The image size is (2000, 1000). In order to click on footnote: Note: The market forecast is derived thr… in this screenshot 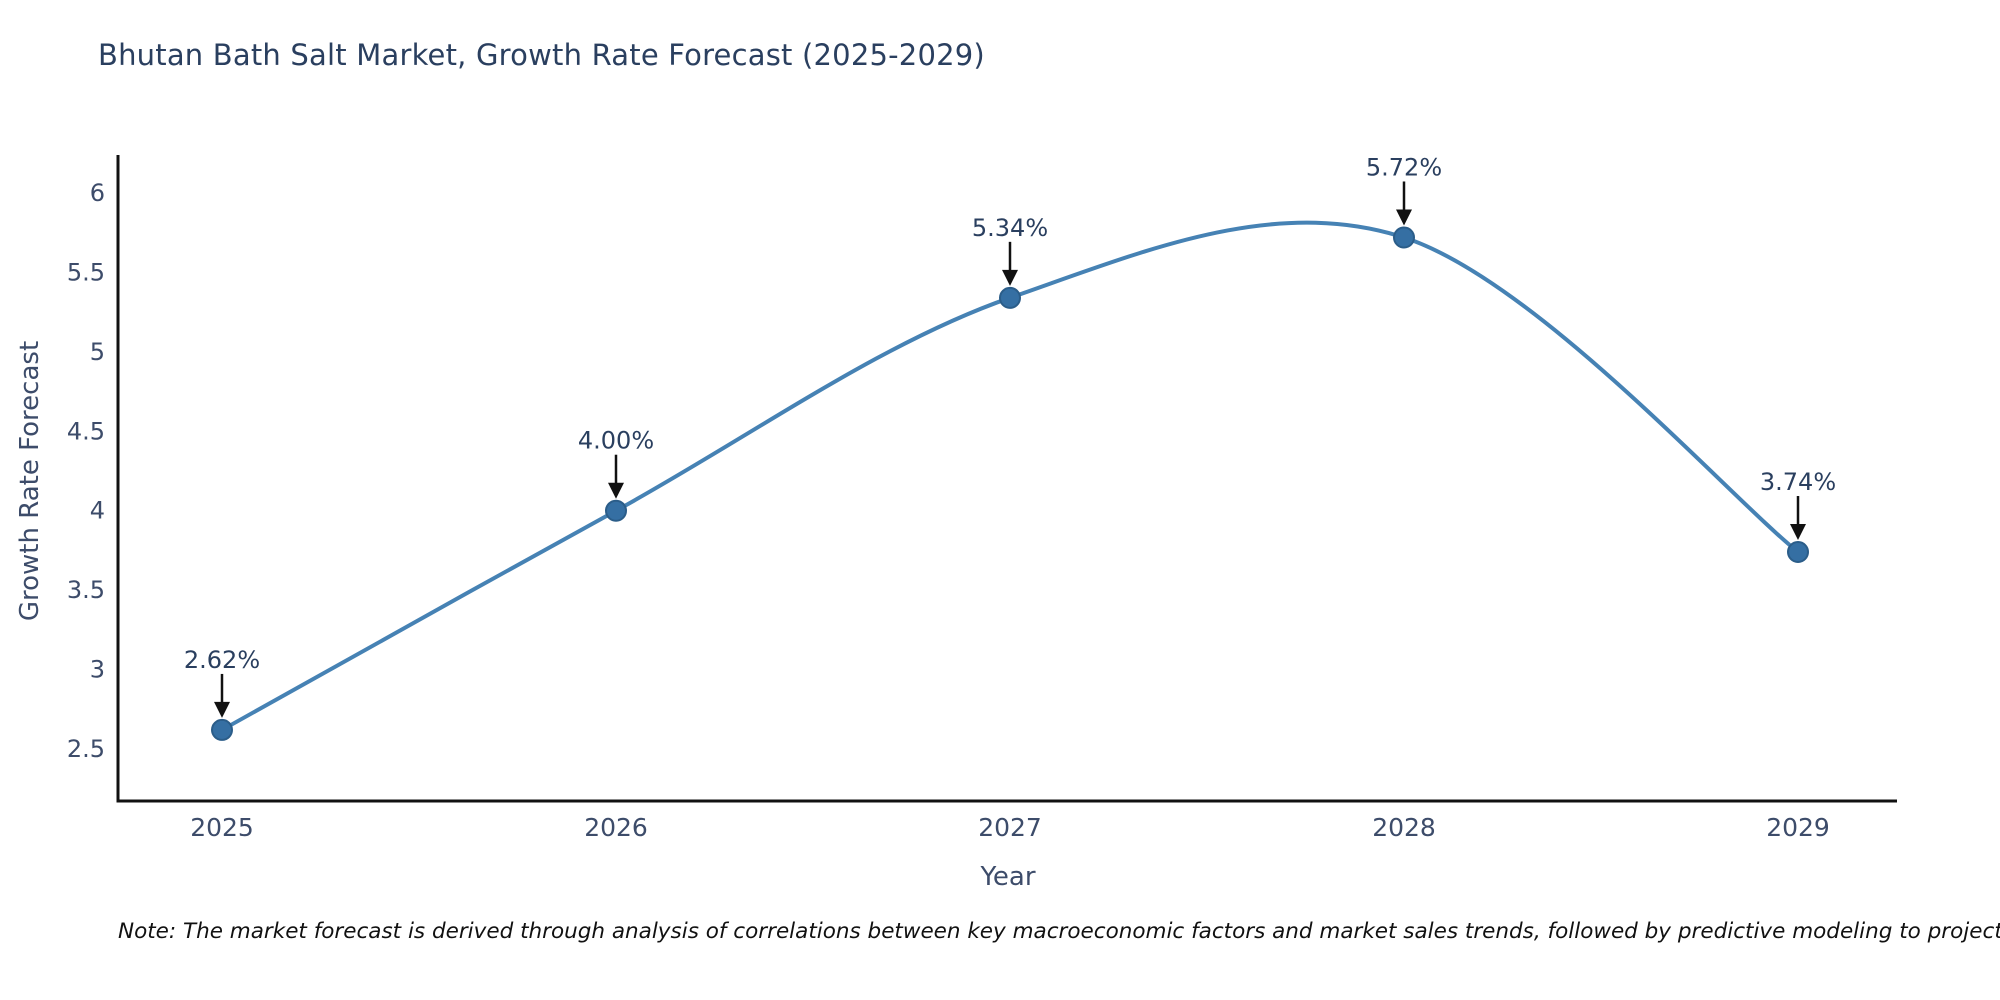, I will do `click(1059, 931)`.